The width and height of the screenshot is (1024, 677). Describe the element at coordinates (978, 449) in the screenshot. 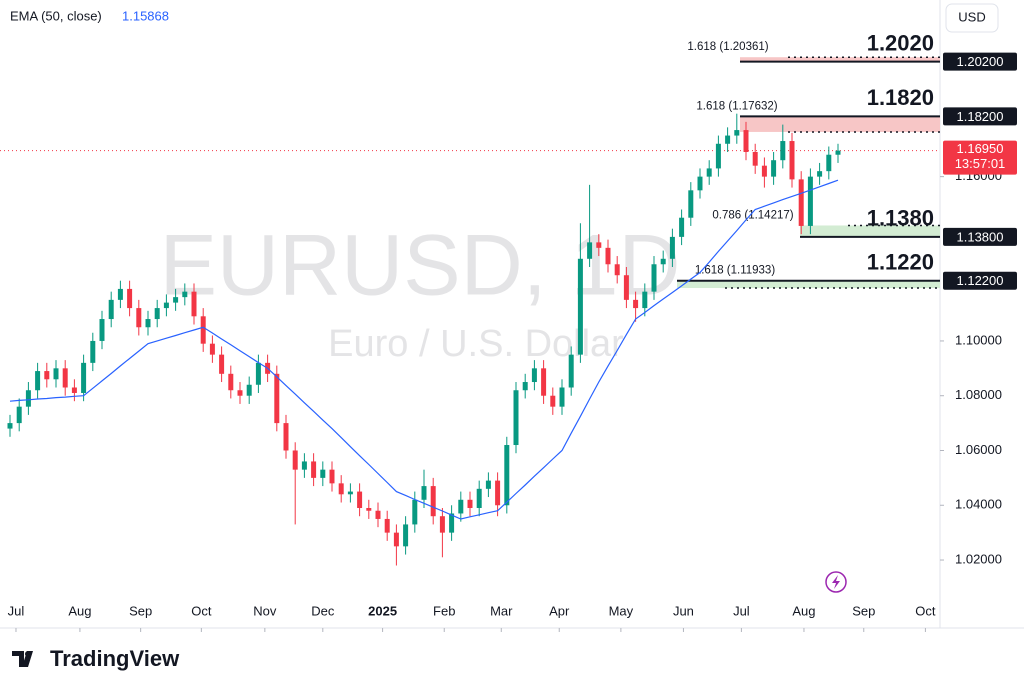

I see `y-tick-label: 1.06000` at that location.